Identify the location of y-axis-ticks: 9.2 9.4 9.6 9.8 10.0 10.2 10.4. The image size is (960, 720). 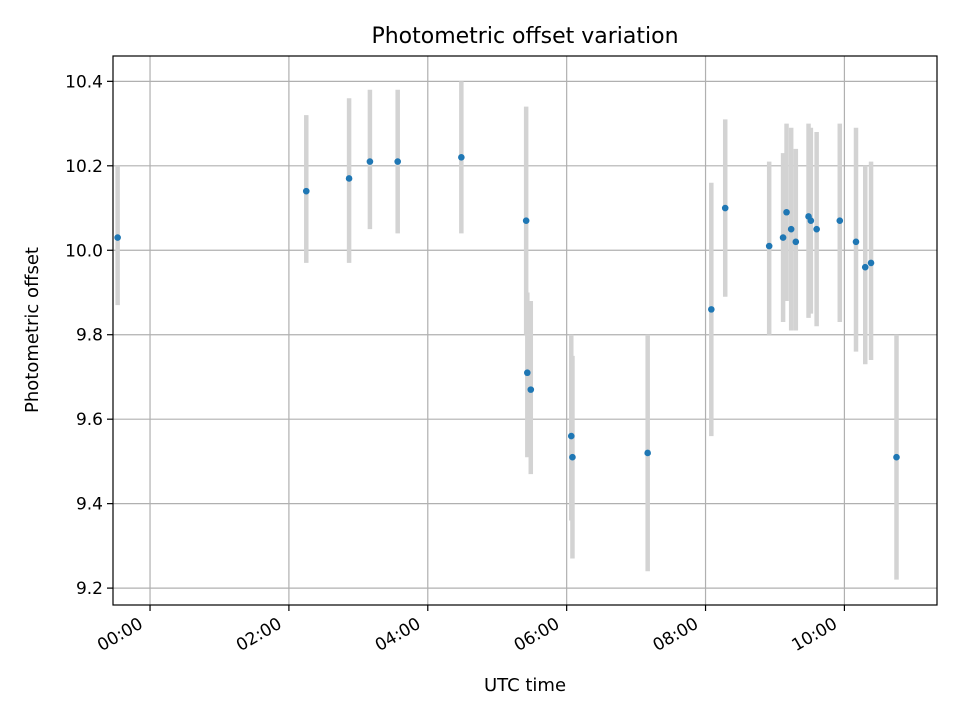
(89, 335).